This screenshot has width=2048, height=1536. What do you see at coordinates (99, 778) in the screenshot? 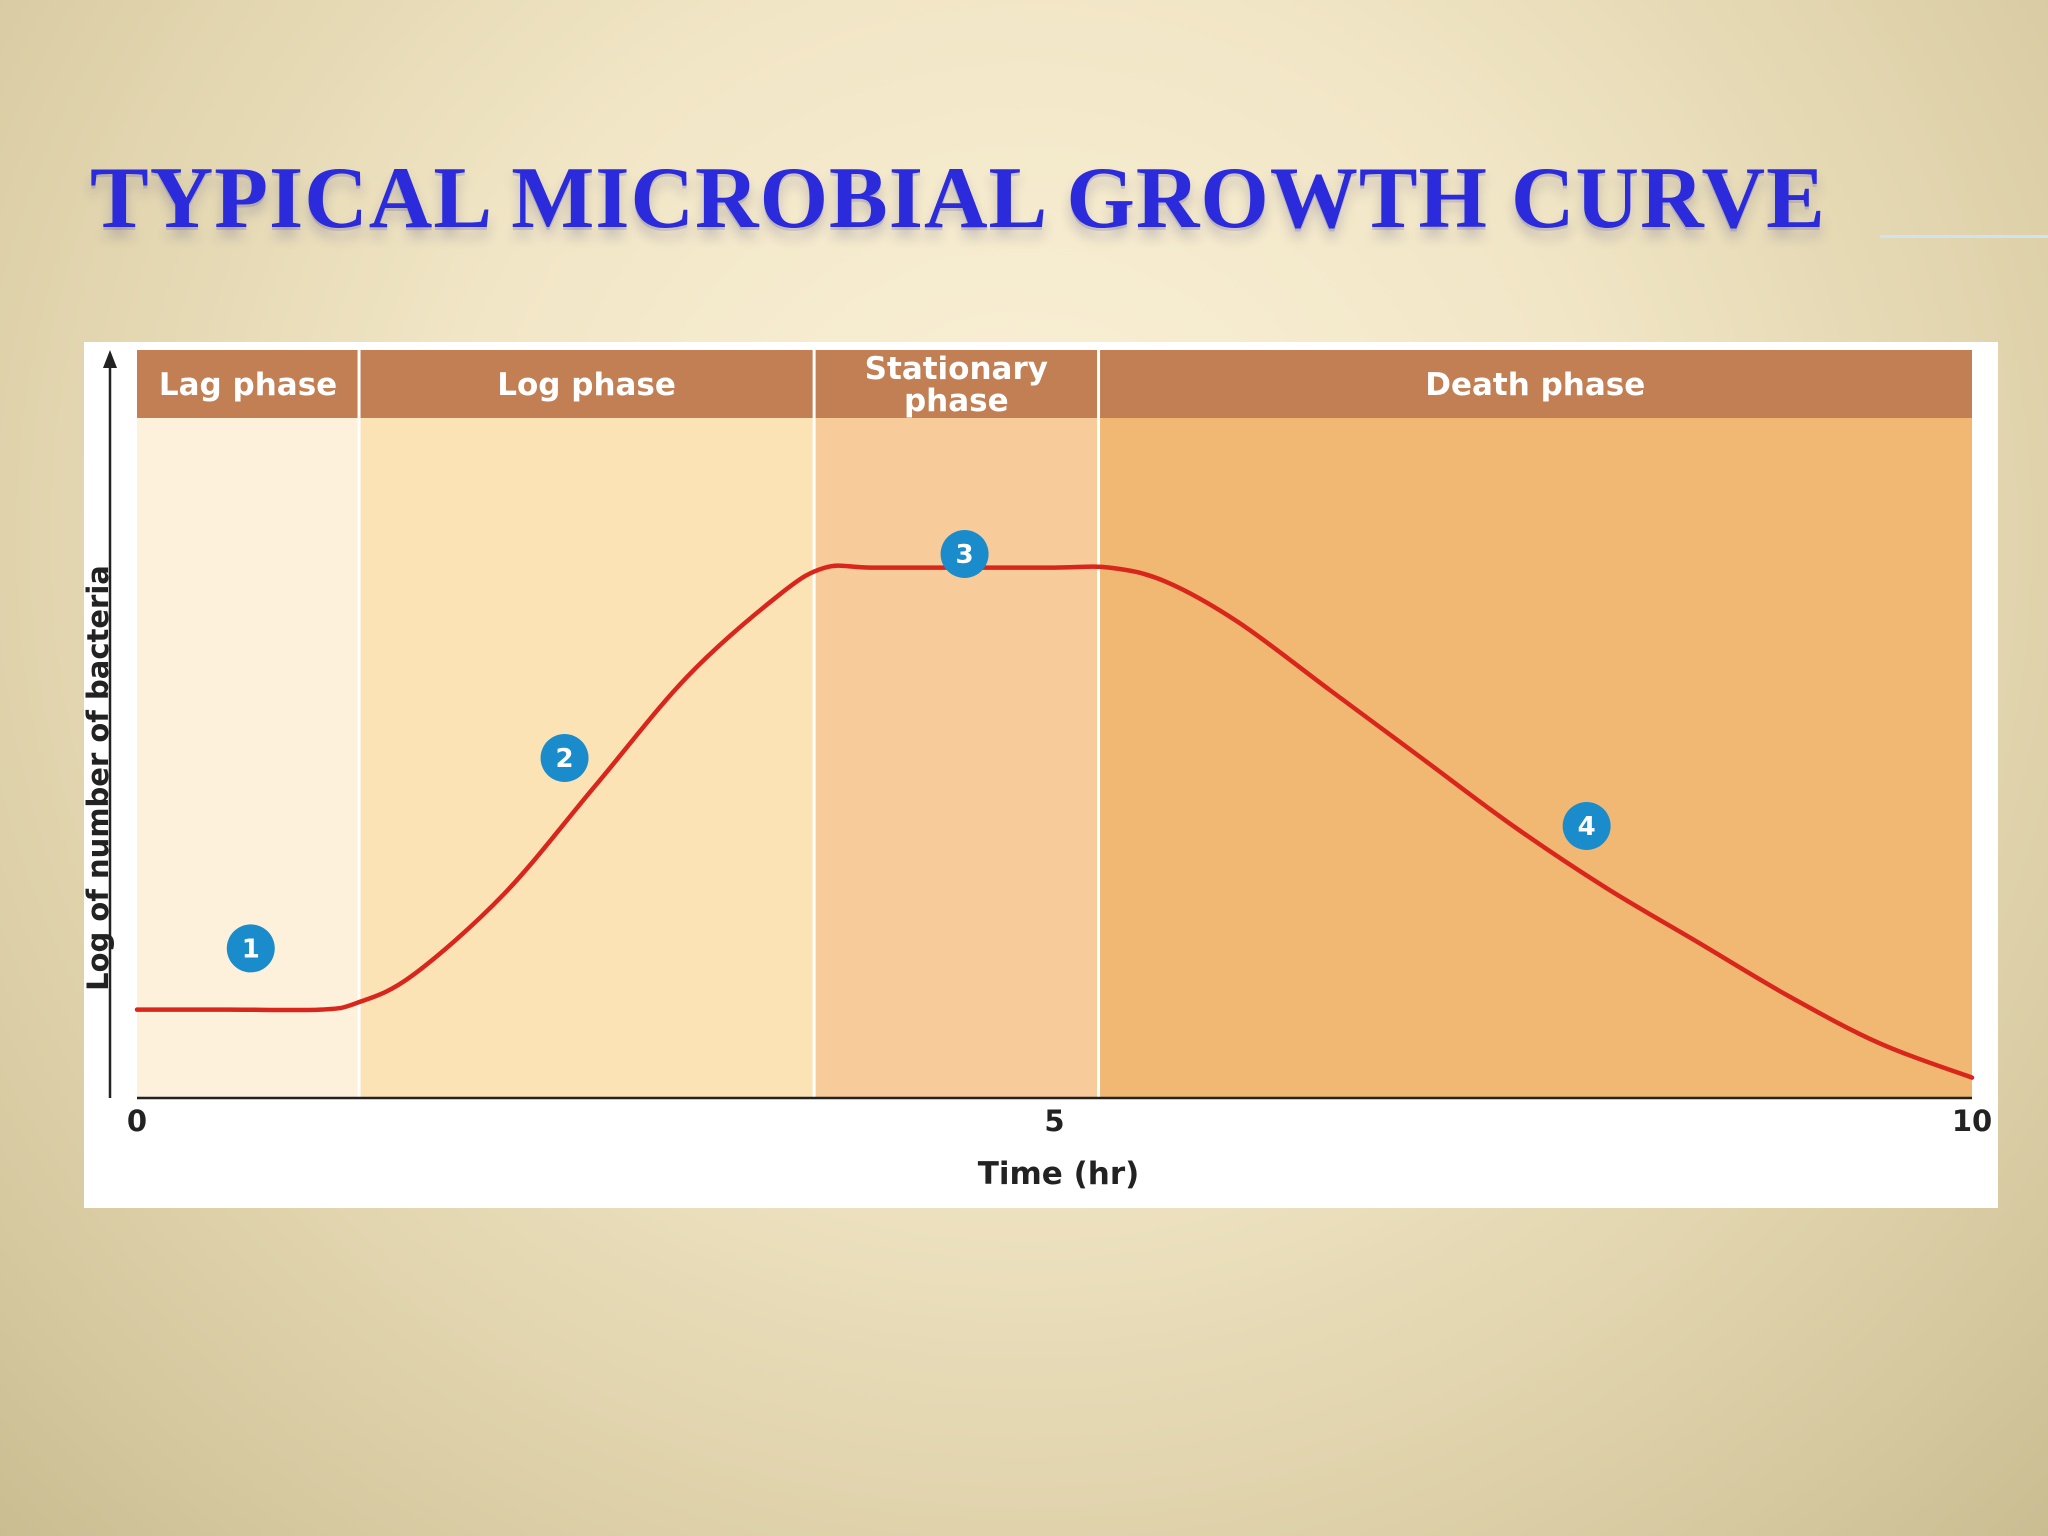
I see `y-axis-label: Log of number of bacteria` at bounding box center [99, 778].